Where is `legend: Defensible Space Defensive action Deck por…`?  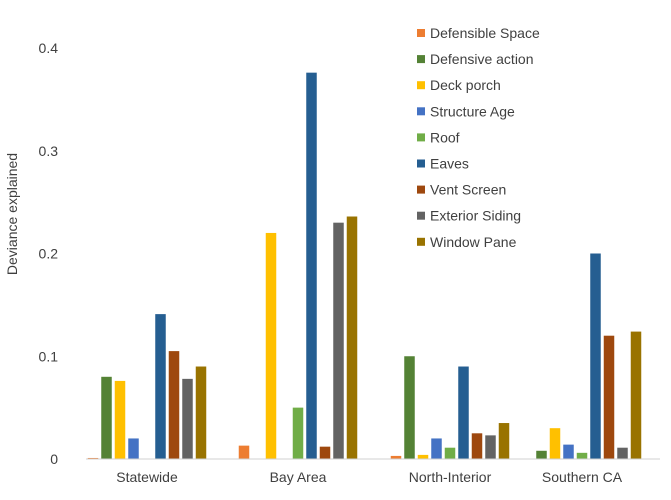 legend: Defensible Space Defensive action Deck por… is located at coordinates (478, 137).